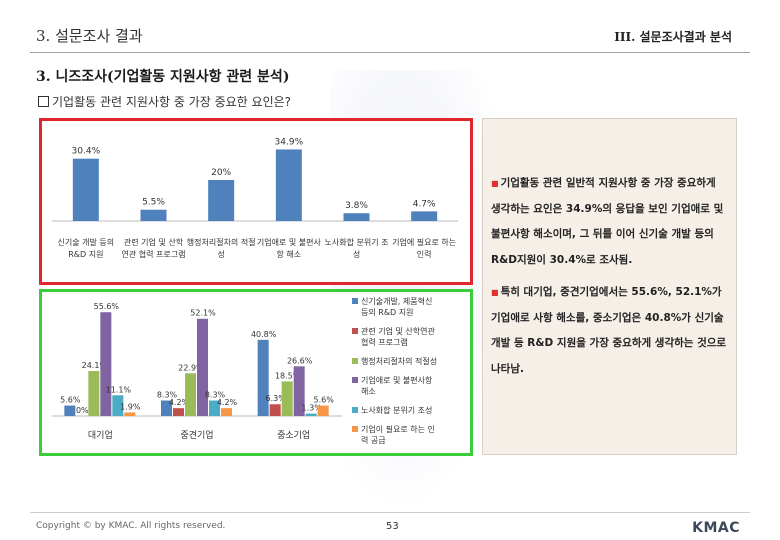 The width and height of the screenshot is (780, 540). Describe the element at coordinates (293, 435) in the screenshot. I see `category-label: 중소기업` at that location.